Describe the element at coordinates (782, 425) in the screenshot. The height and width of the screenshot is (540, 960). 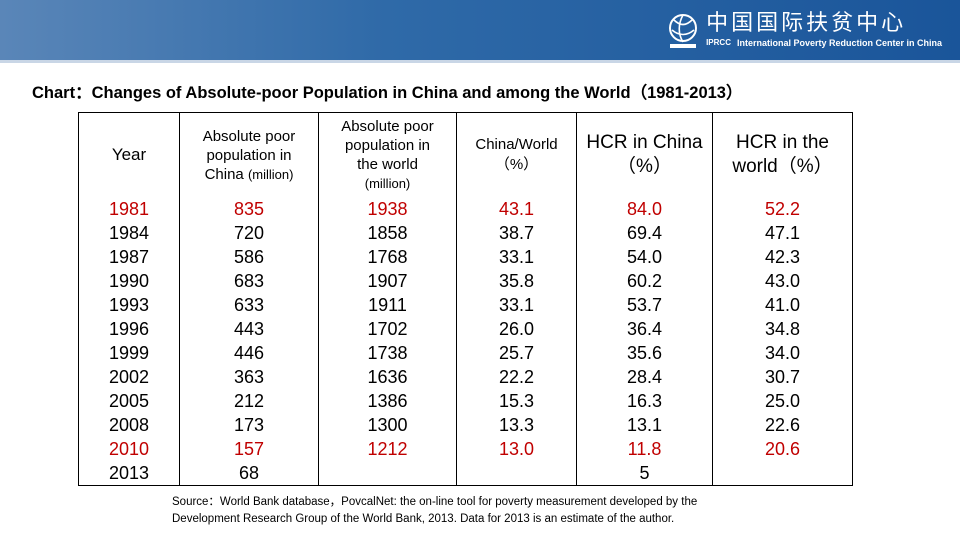
I see `cell-hcr-world: 22.6` at that location.